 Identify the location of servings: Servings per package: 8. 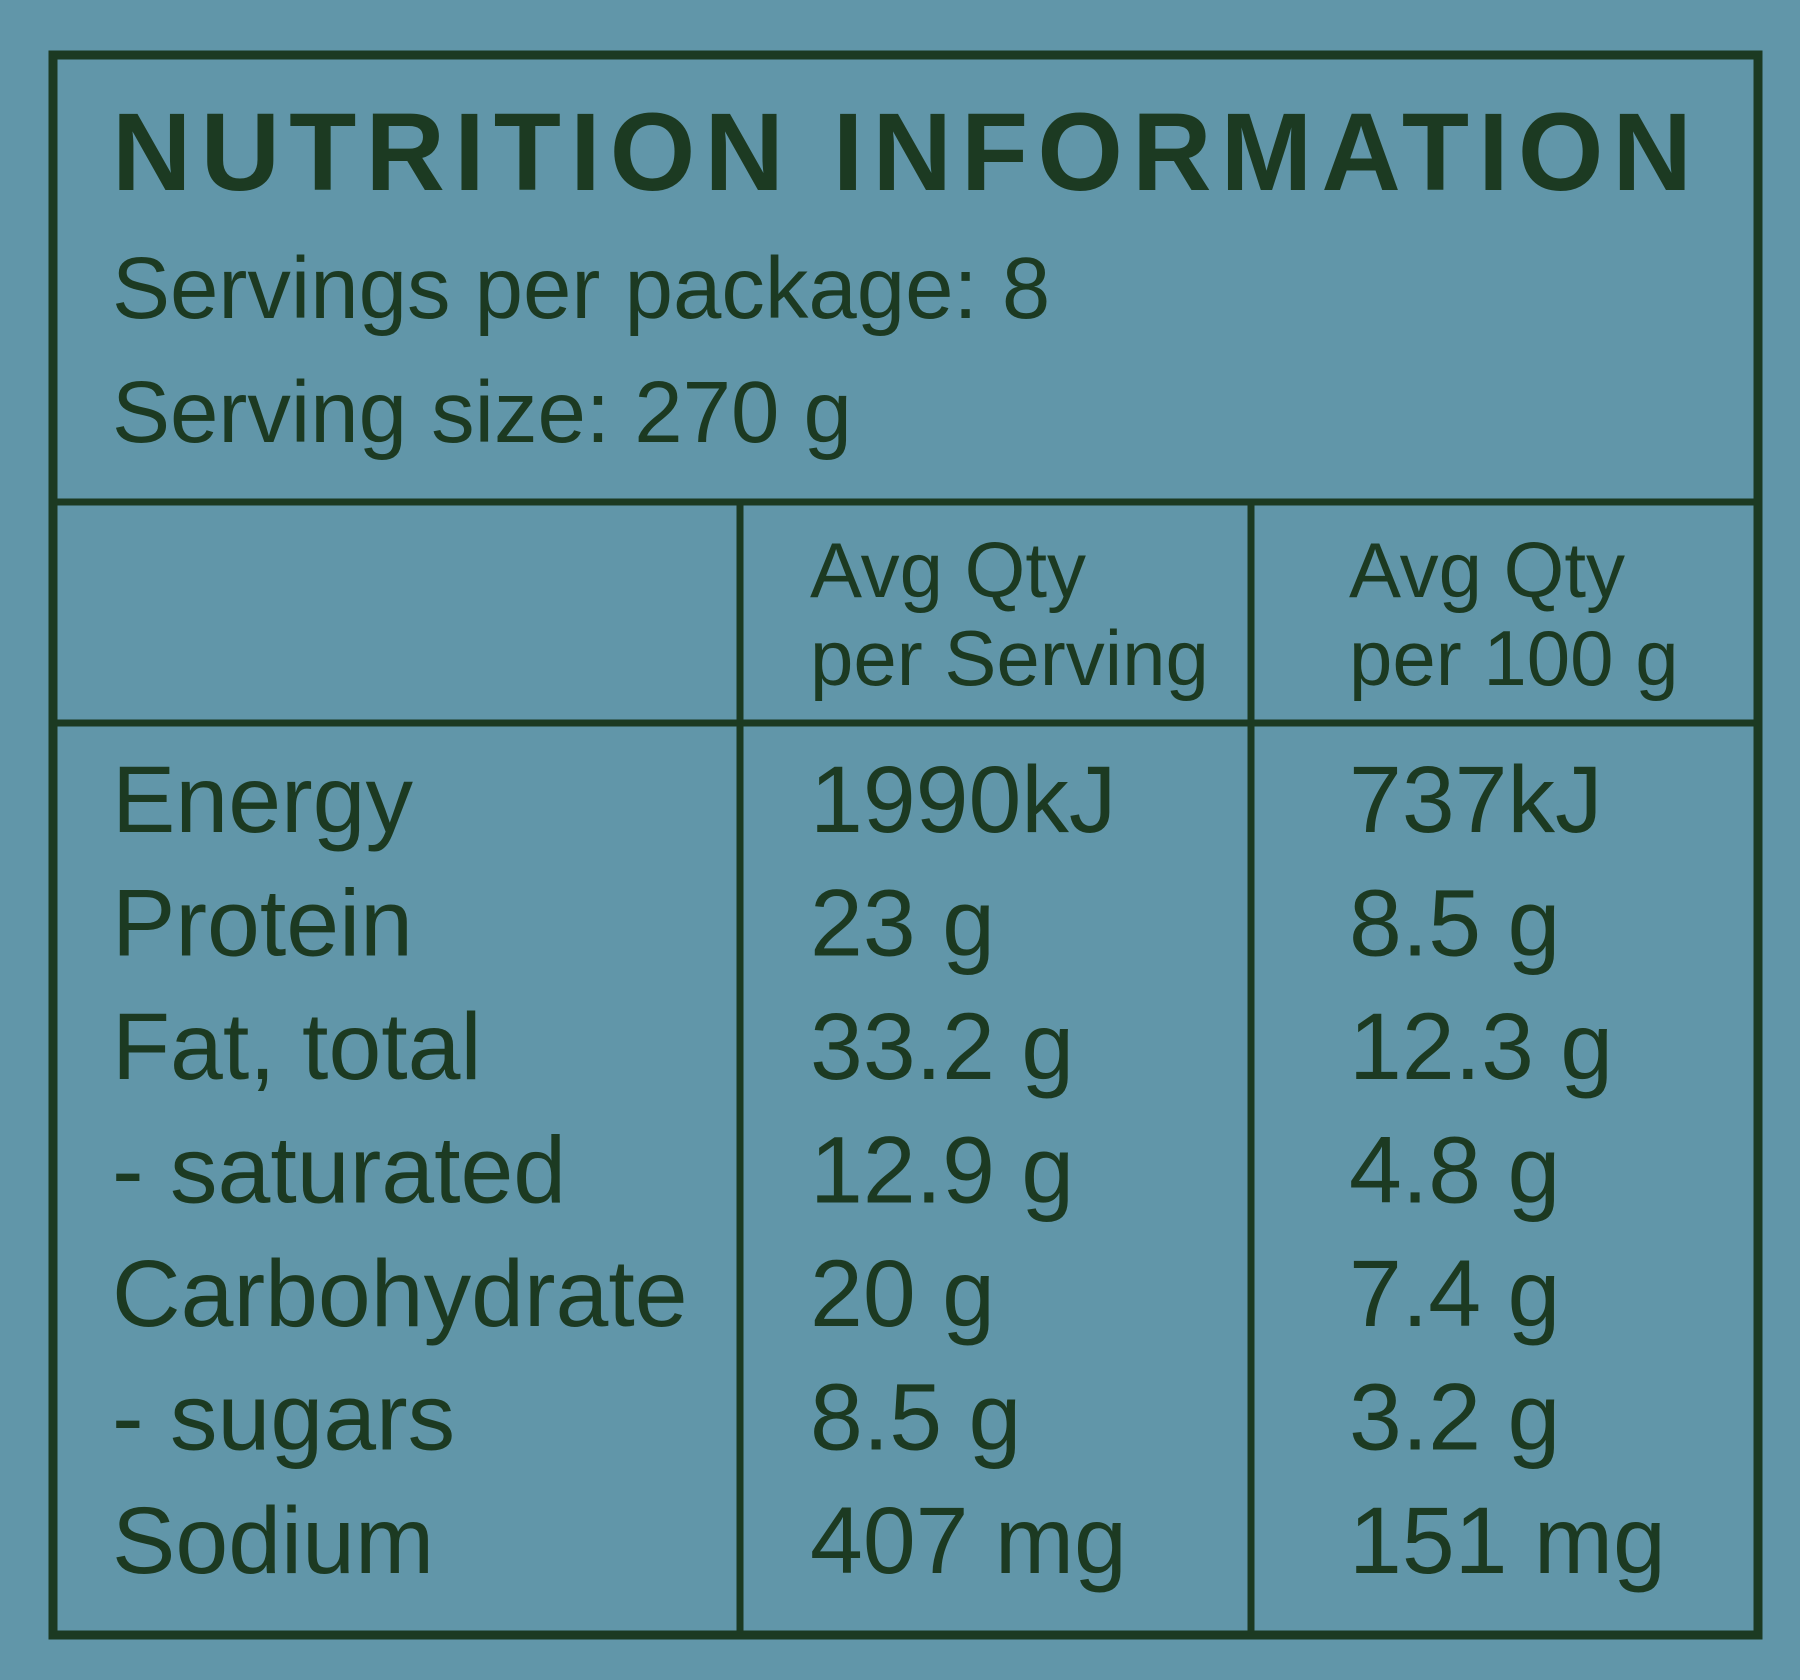
(581, 288).